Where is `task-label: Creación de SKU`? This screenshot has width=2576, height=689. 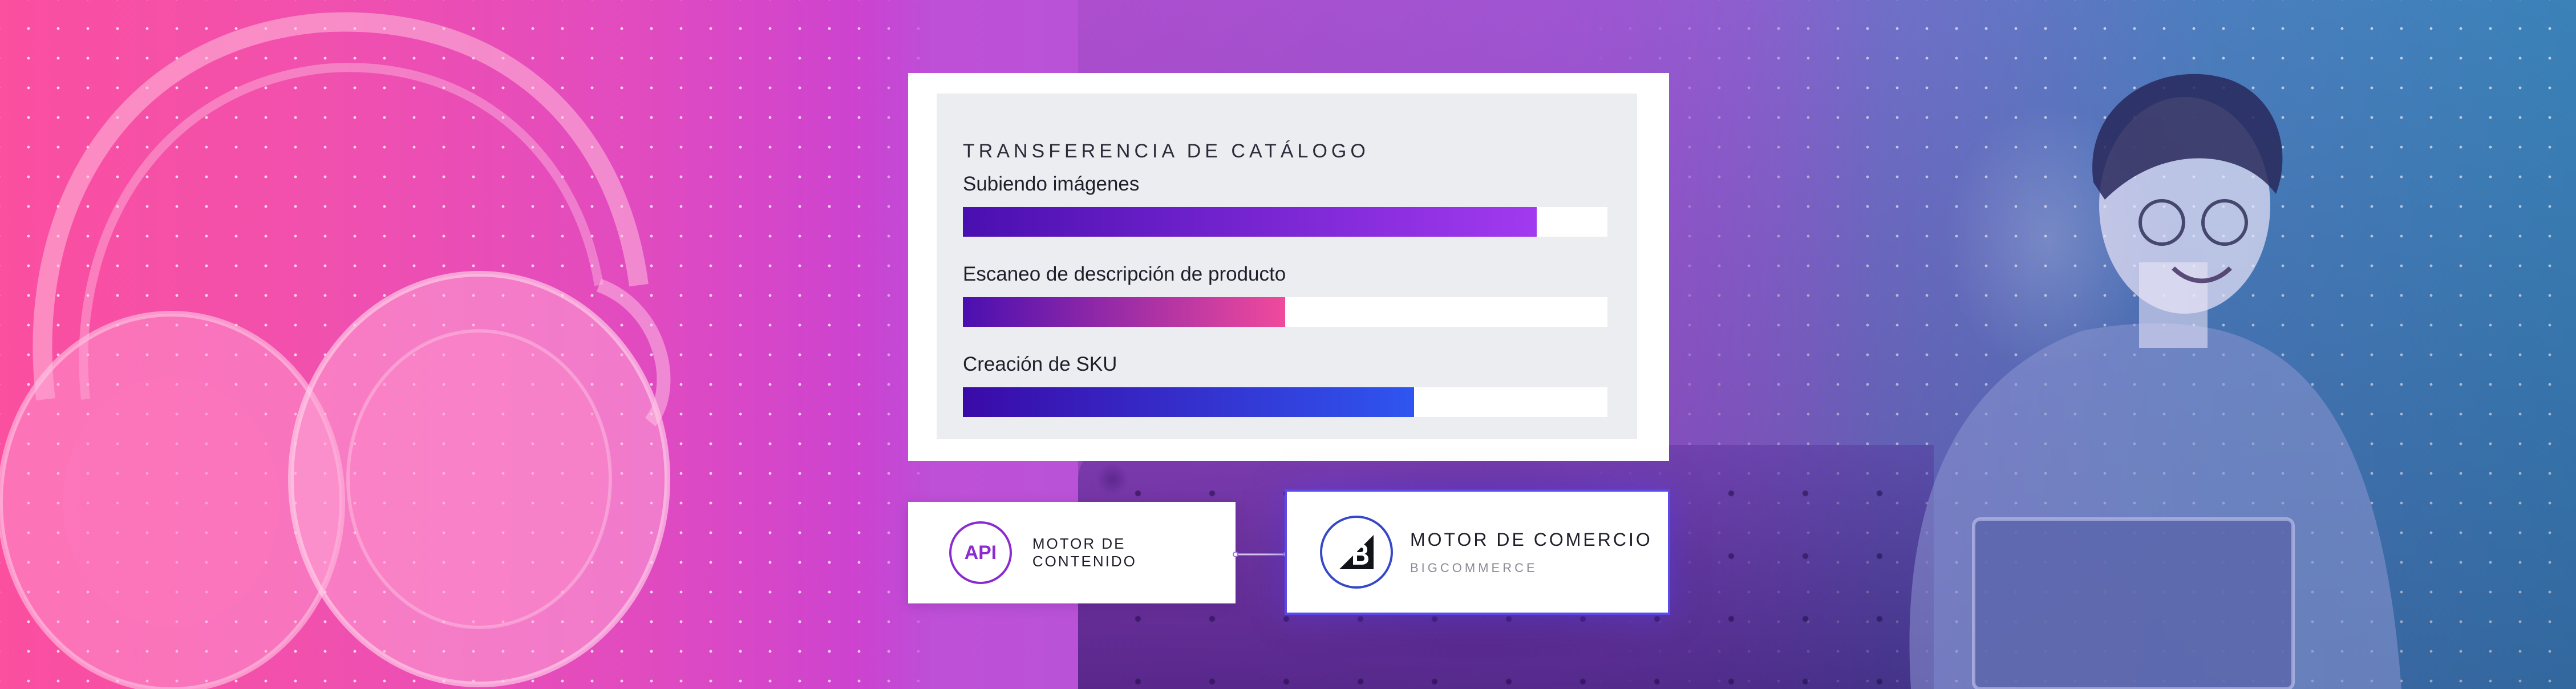 task-label: Creación de SKU is located at coordinates (1040, 364).